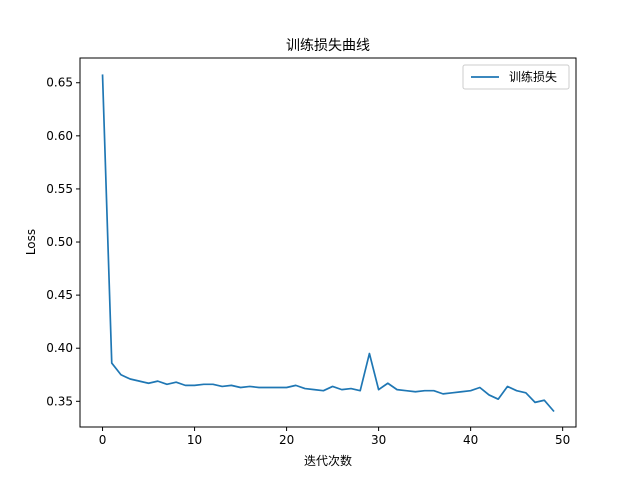 Image resolution: width=640 pixels, height=484 pixels. Describe the element at coordinates (59, 242) in the screenshot. I see `y-tick-label: 0.50` at that location.